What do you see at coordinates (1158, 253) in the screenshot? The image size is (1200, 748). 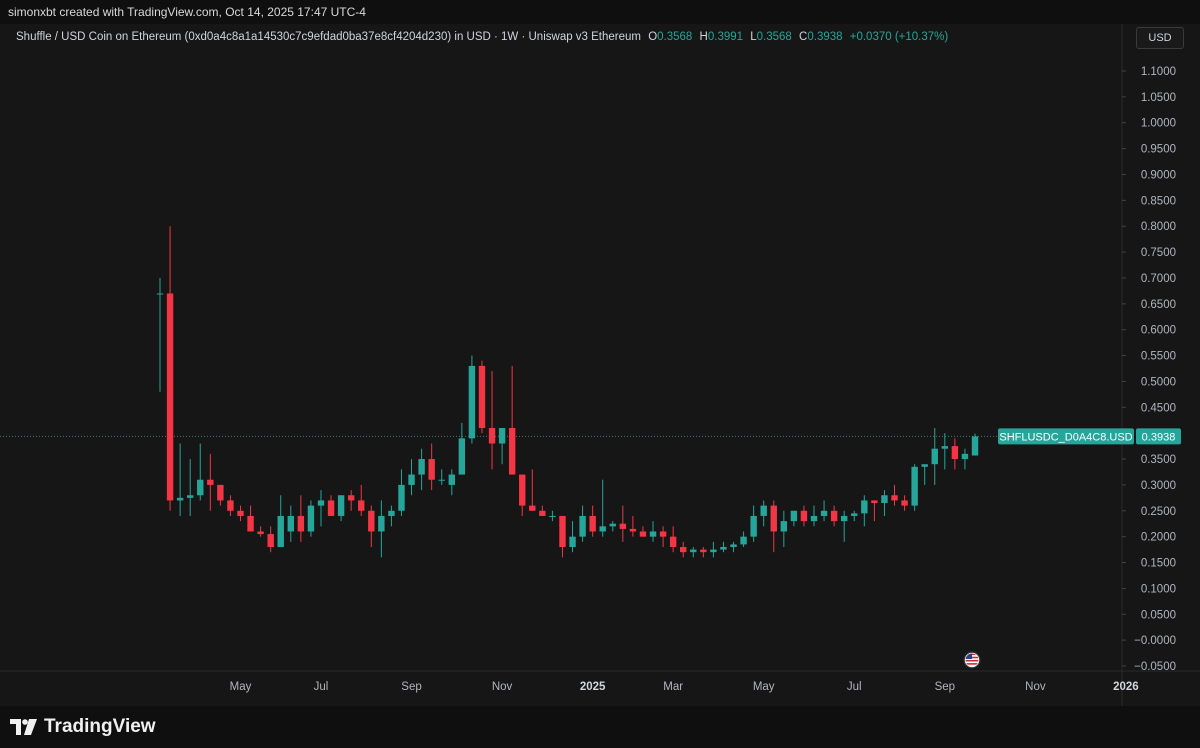 I see `y-tick-label: 0.7500` at bounding box center [1158, 253].